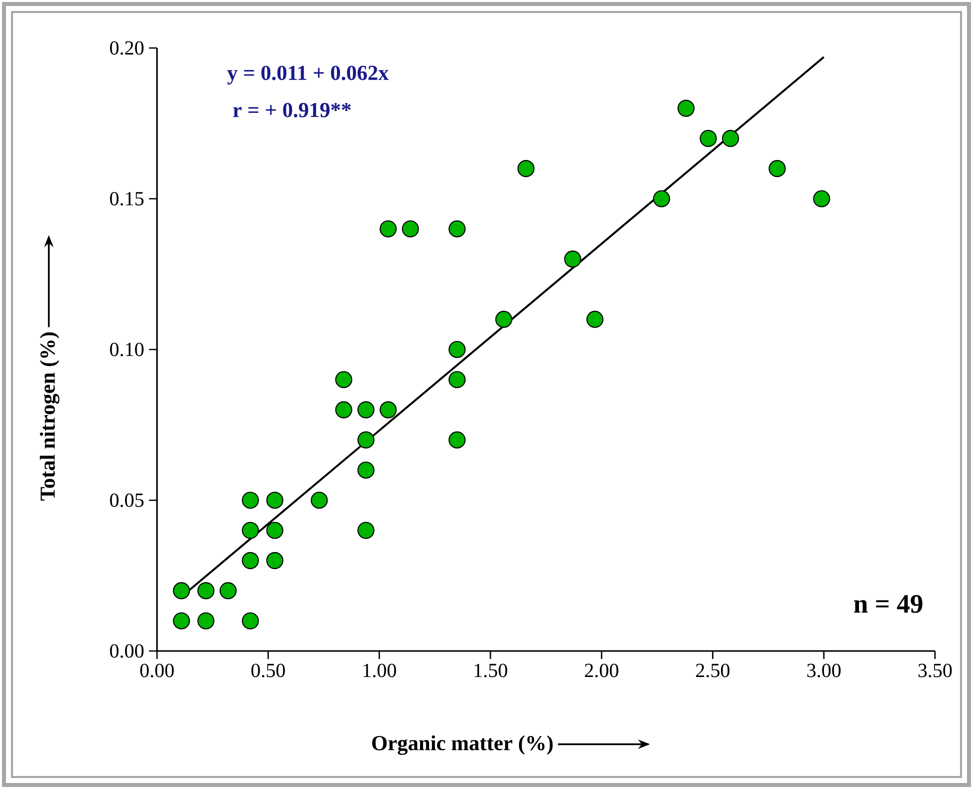  I want to click on y-axis-title: Total nitrogen (%), so click(50, 416).